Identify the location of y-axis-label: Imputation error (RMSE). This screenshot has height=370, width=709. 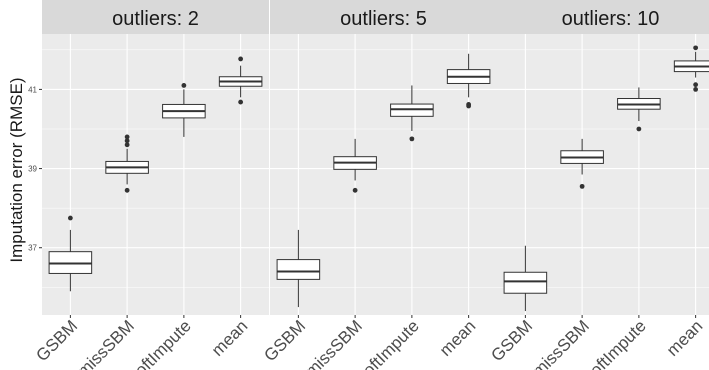
(16, 169).